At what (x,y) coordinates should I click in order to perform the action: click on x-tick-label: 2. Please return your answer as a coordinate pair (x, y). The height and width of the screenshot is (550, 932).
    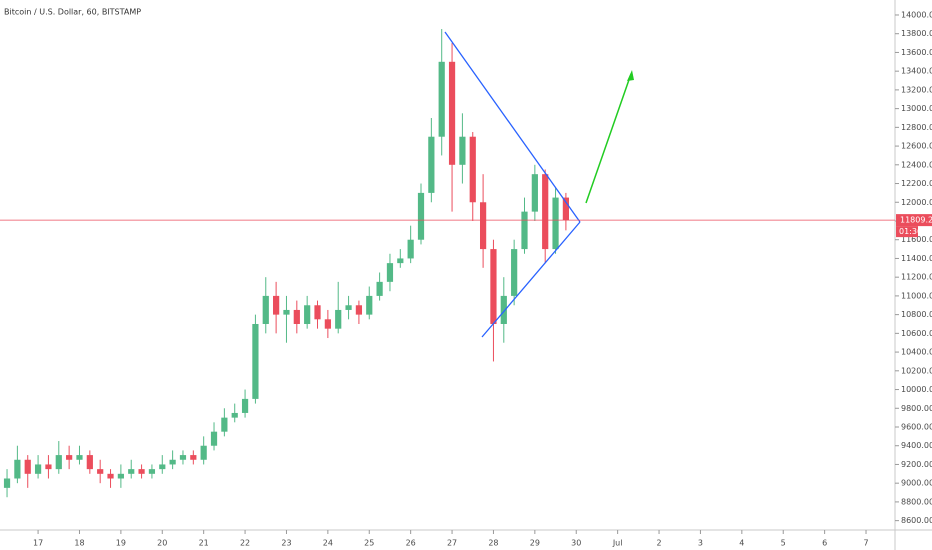
    Looking at the image, I should click on (658, 543).